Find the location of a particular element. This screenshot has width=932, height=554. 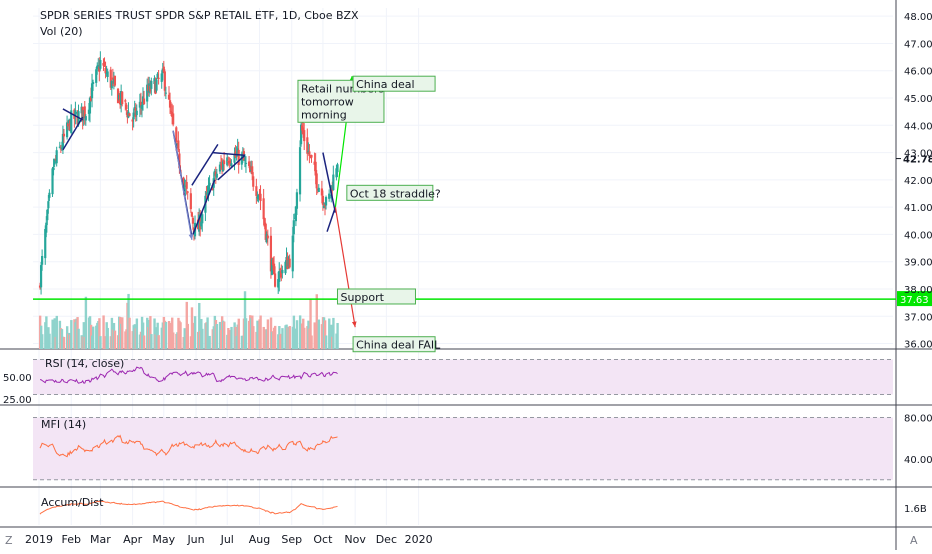

pattern-arrow-head is located at coordinates (191, 237).